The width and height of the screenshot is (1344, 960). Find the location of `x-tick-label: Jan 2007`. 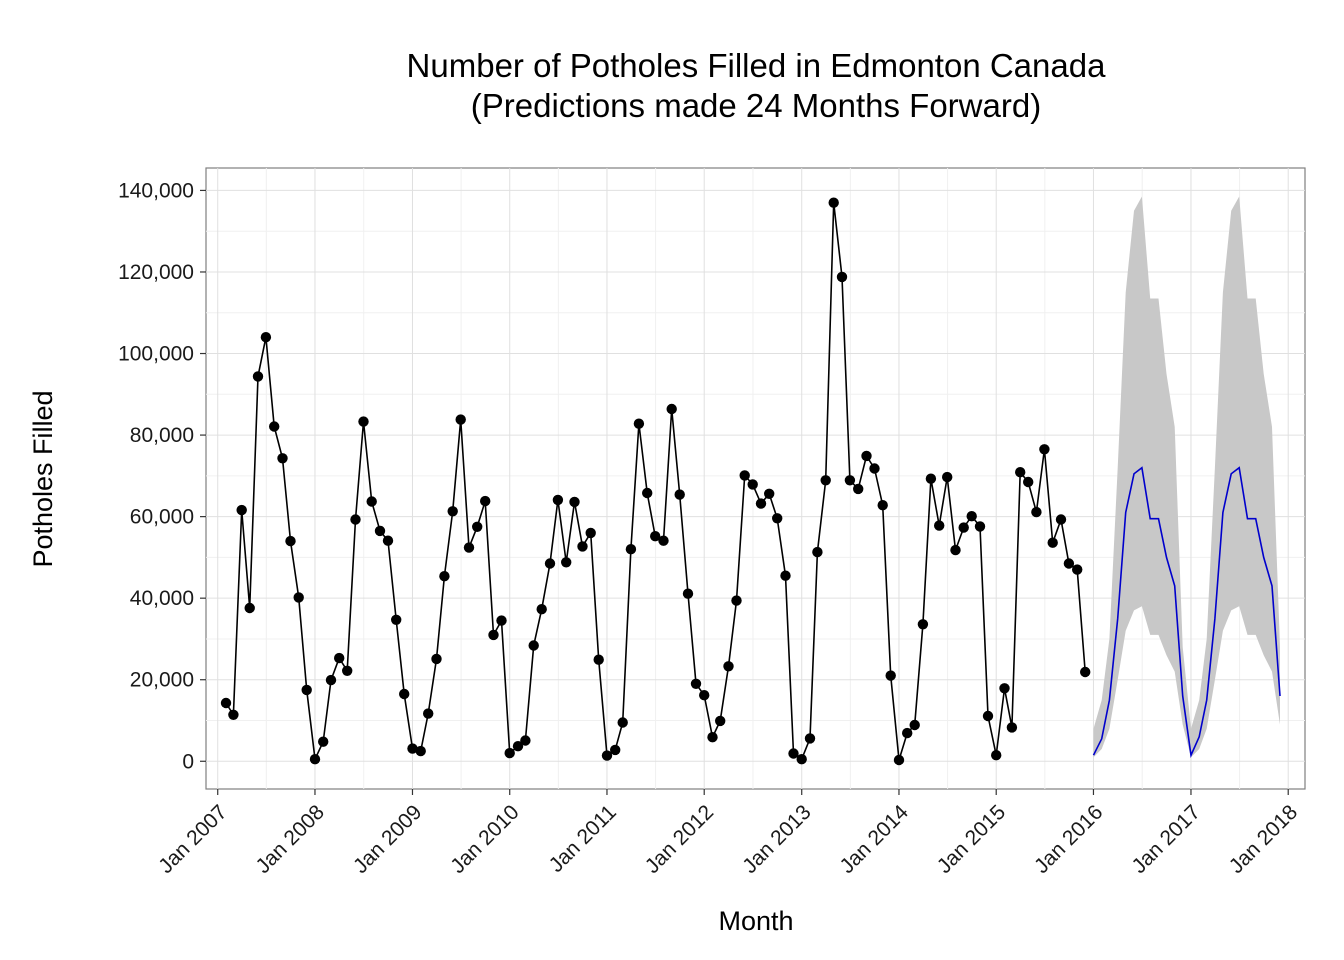

x-tick-label: Jan 2007 is located at coordinates (192, 839).